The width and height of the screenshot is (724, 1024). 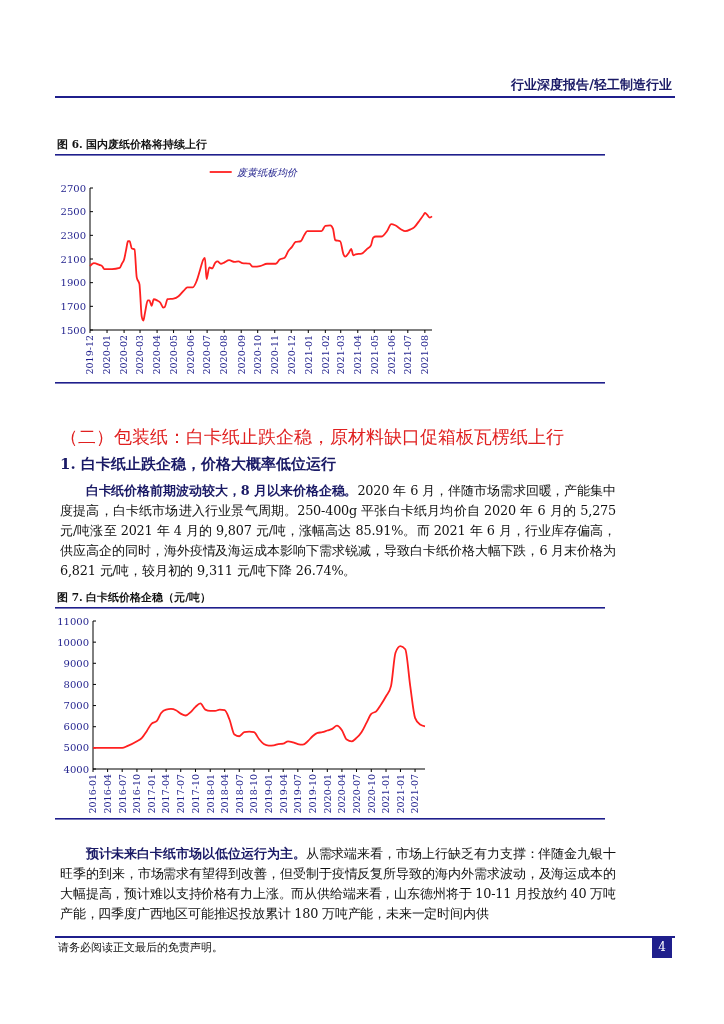 I want to click on x-tick-label: 2020-03, so click(x=140, y=355).